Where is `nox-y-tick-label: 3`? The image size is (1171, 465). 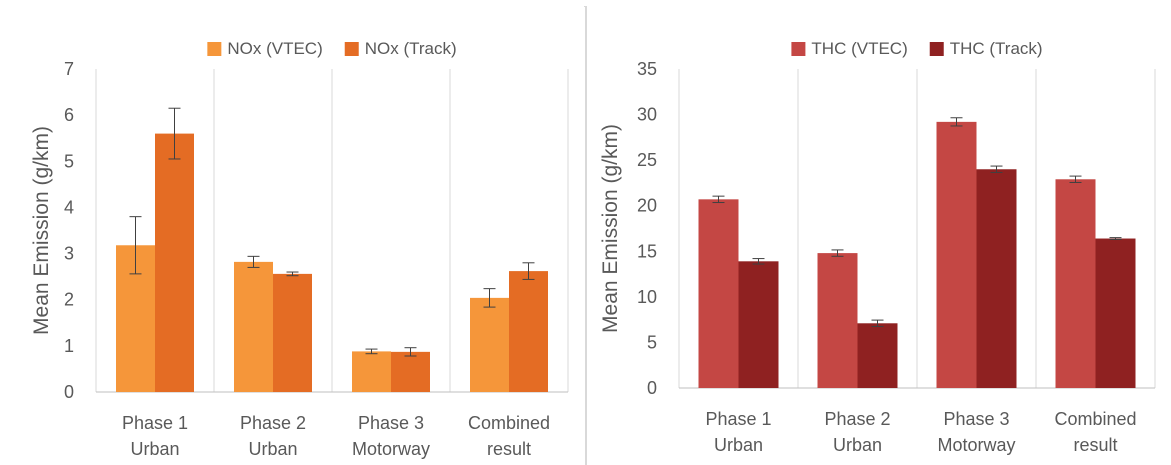 nox-y-tick-label: 3 is located at coordinates (69, 254).